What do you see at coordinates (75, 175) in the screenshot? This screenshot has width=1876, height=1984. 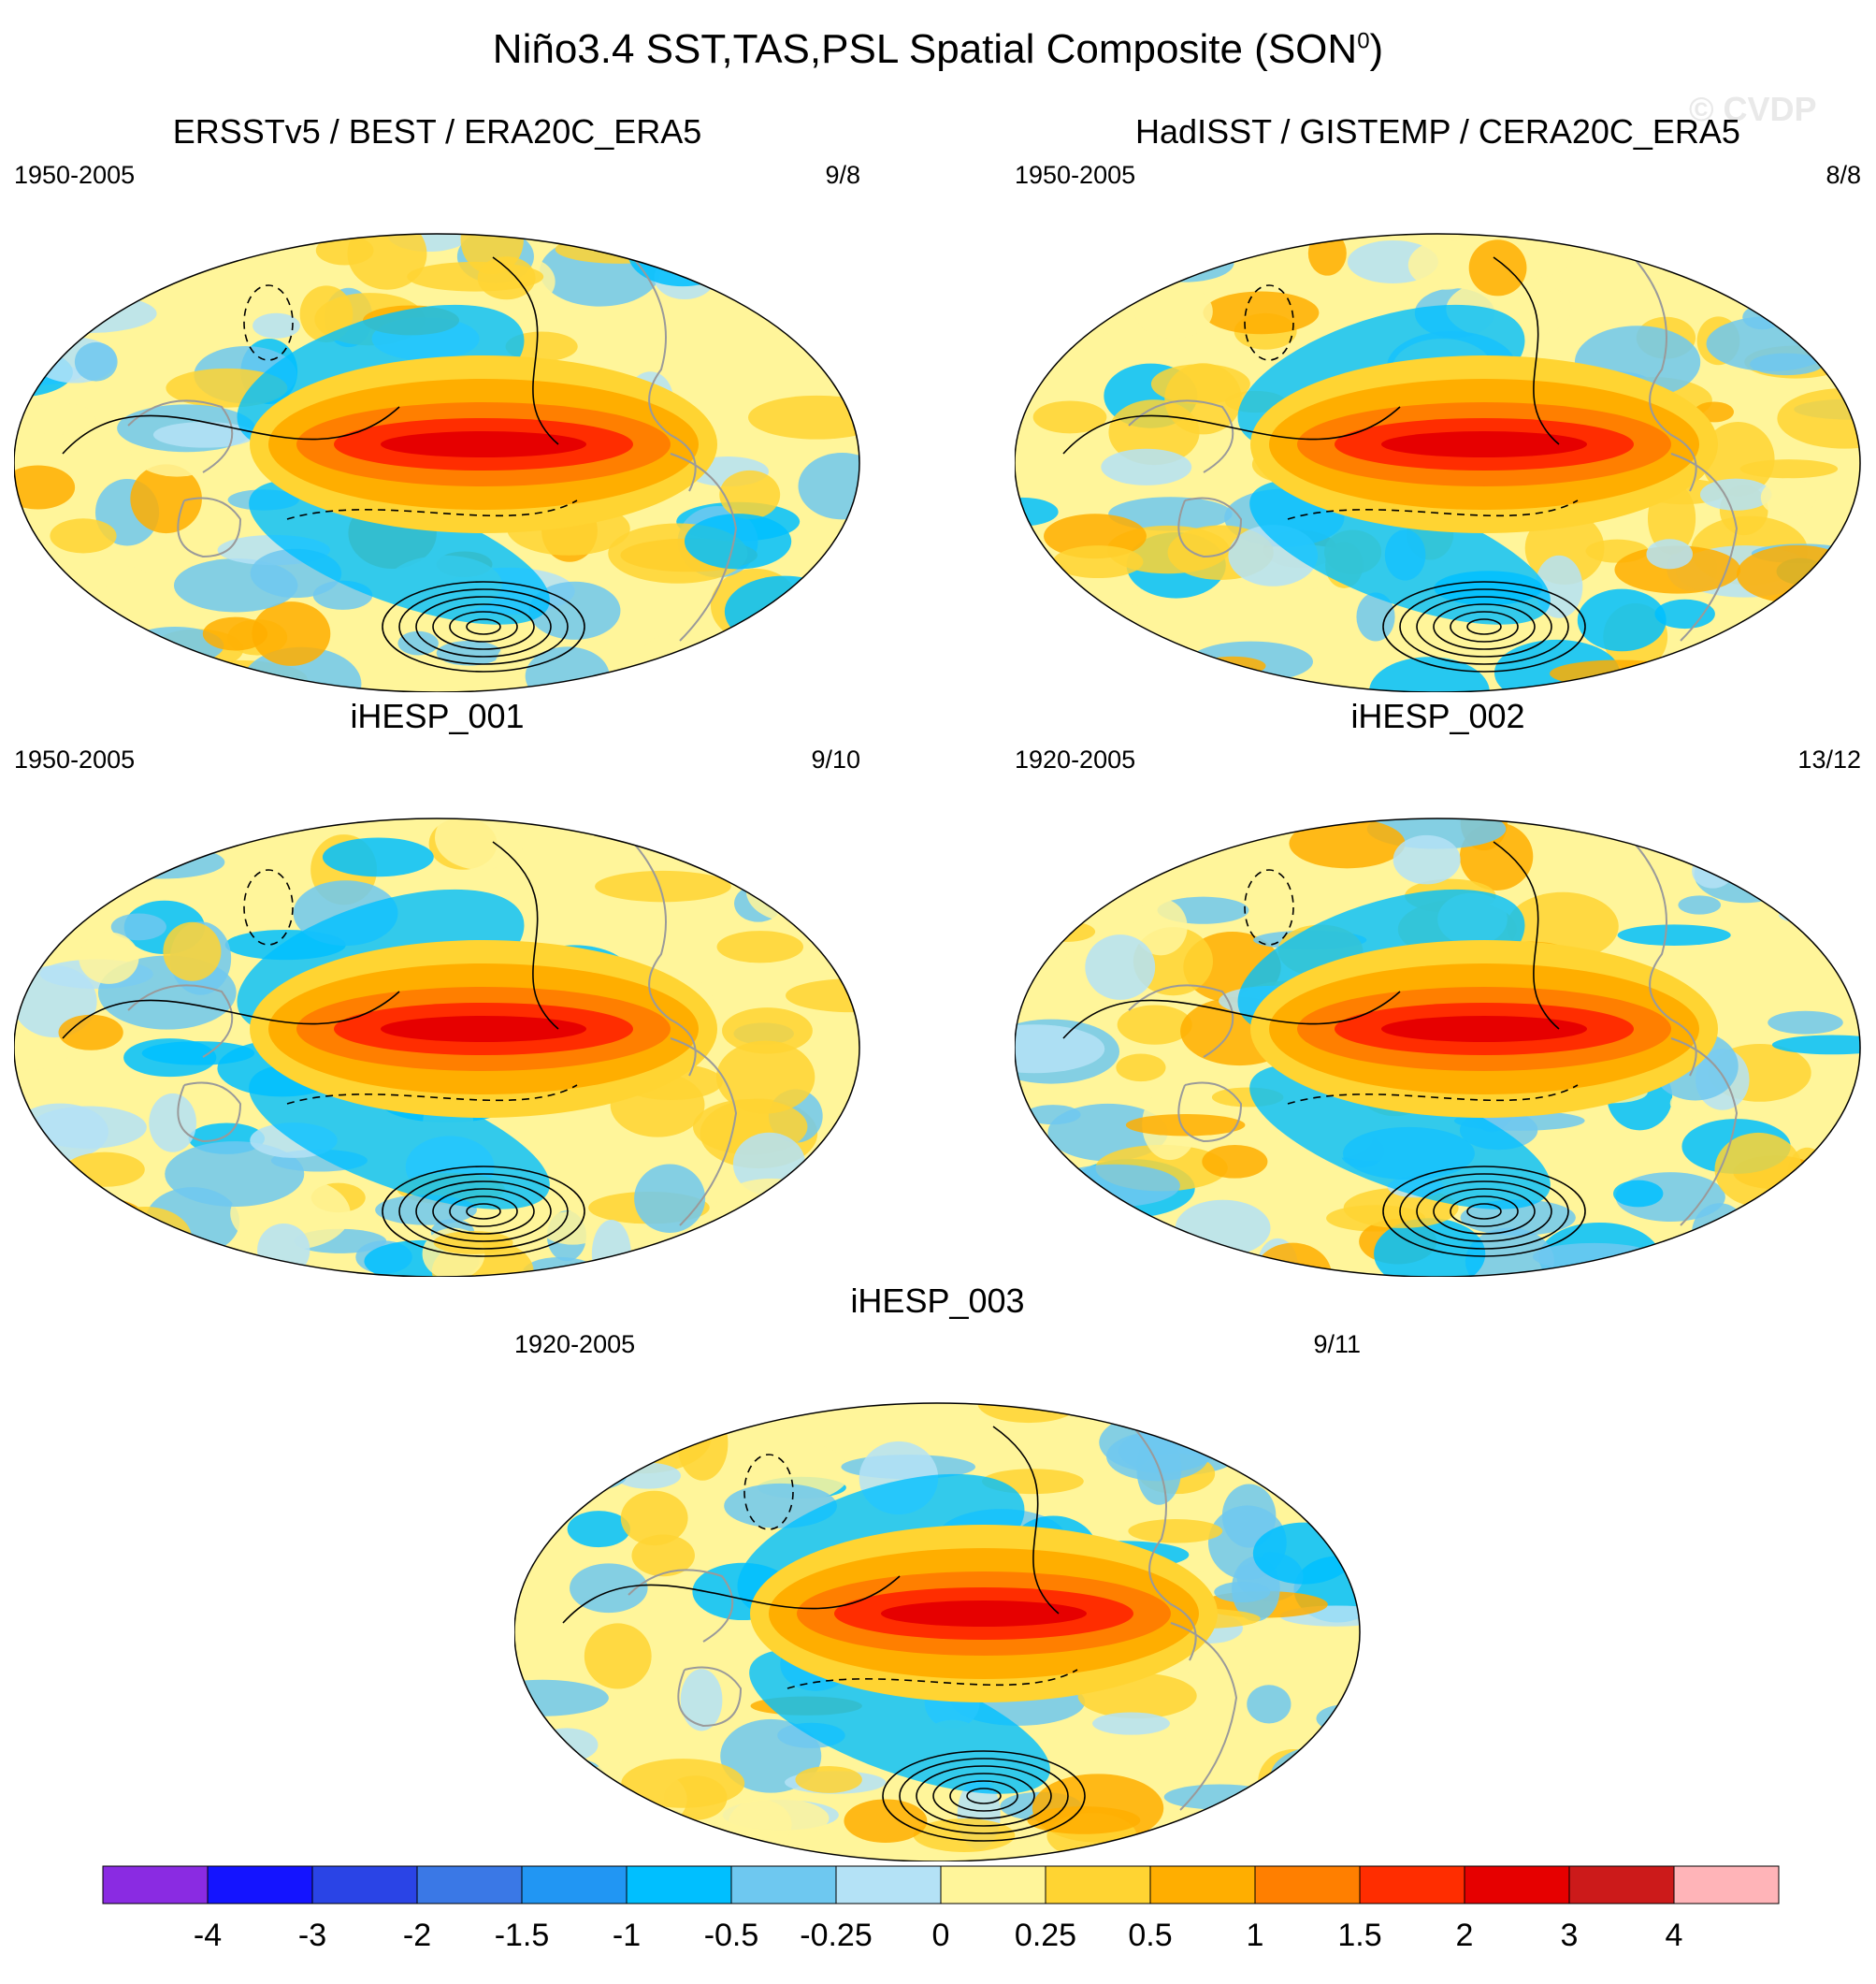 I see `panel-period: 1950-2005` at bounding box center [75, 175].